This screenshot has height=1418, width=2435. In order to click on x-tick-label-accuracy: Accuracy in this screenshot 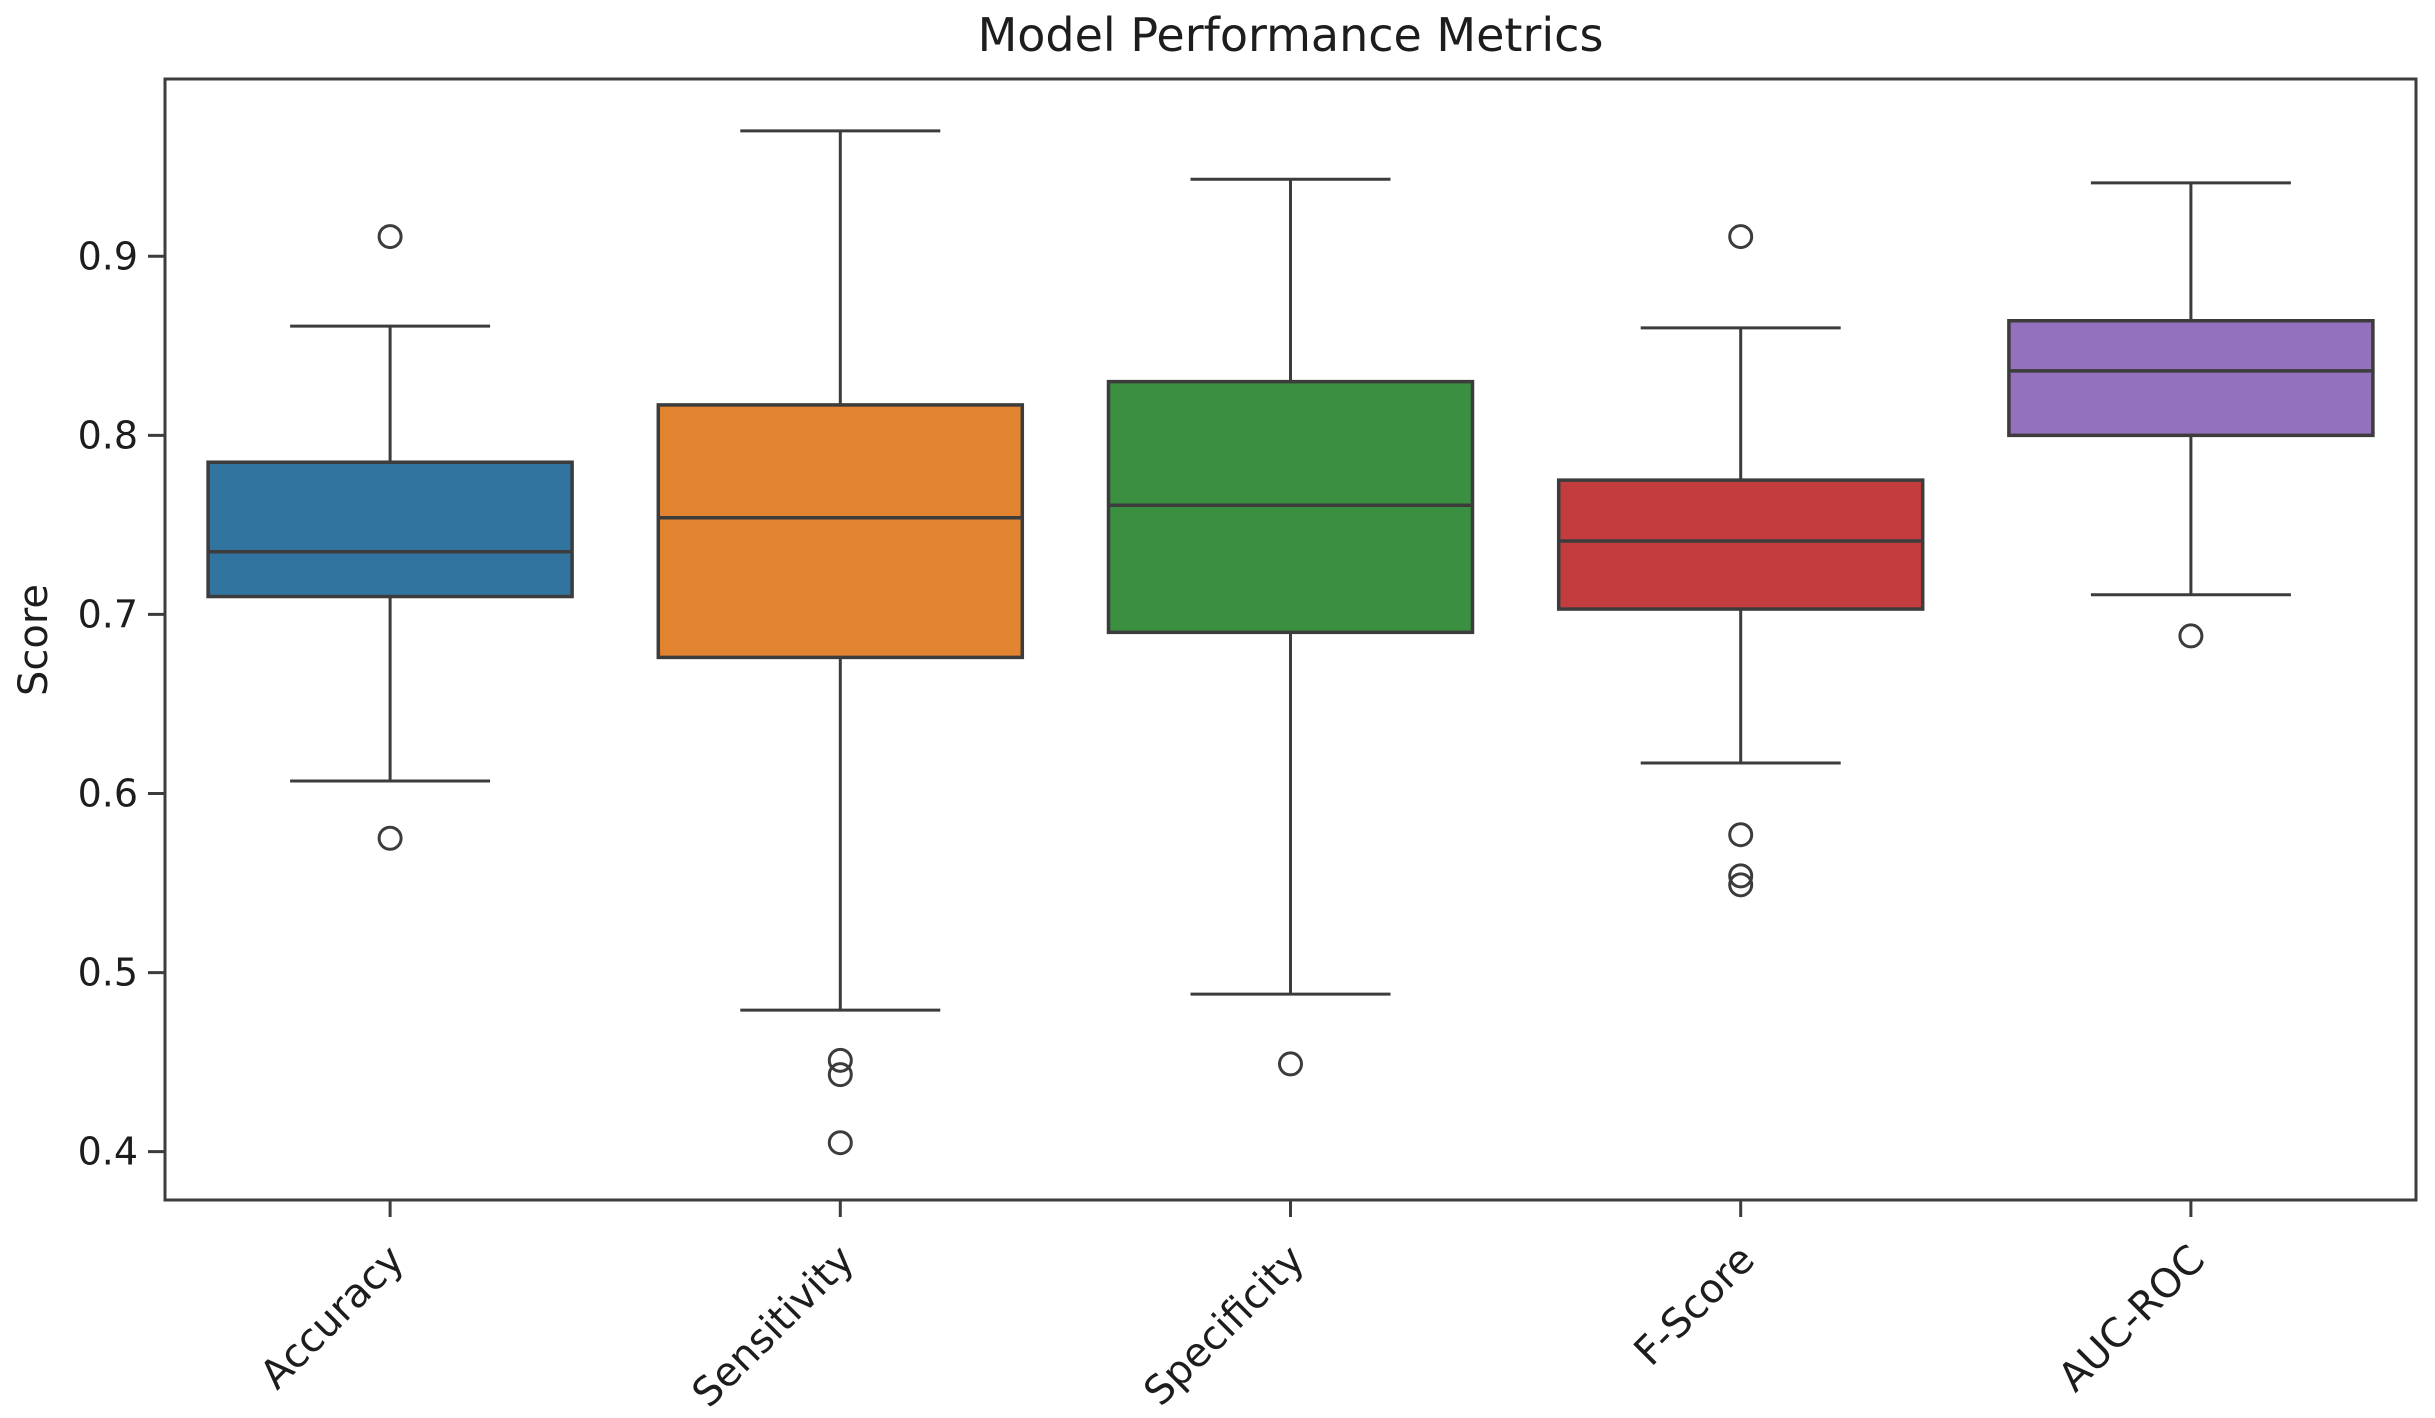, I will do `click(333, 1318)`.